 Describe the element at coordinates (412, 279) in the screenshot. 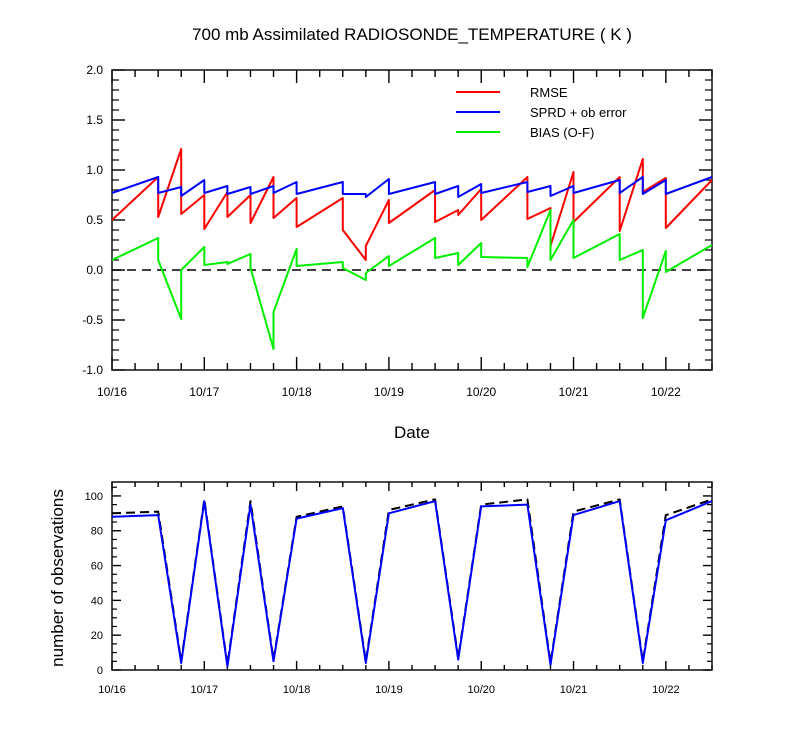

I see `series-line-bias-o-f` at that location.